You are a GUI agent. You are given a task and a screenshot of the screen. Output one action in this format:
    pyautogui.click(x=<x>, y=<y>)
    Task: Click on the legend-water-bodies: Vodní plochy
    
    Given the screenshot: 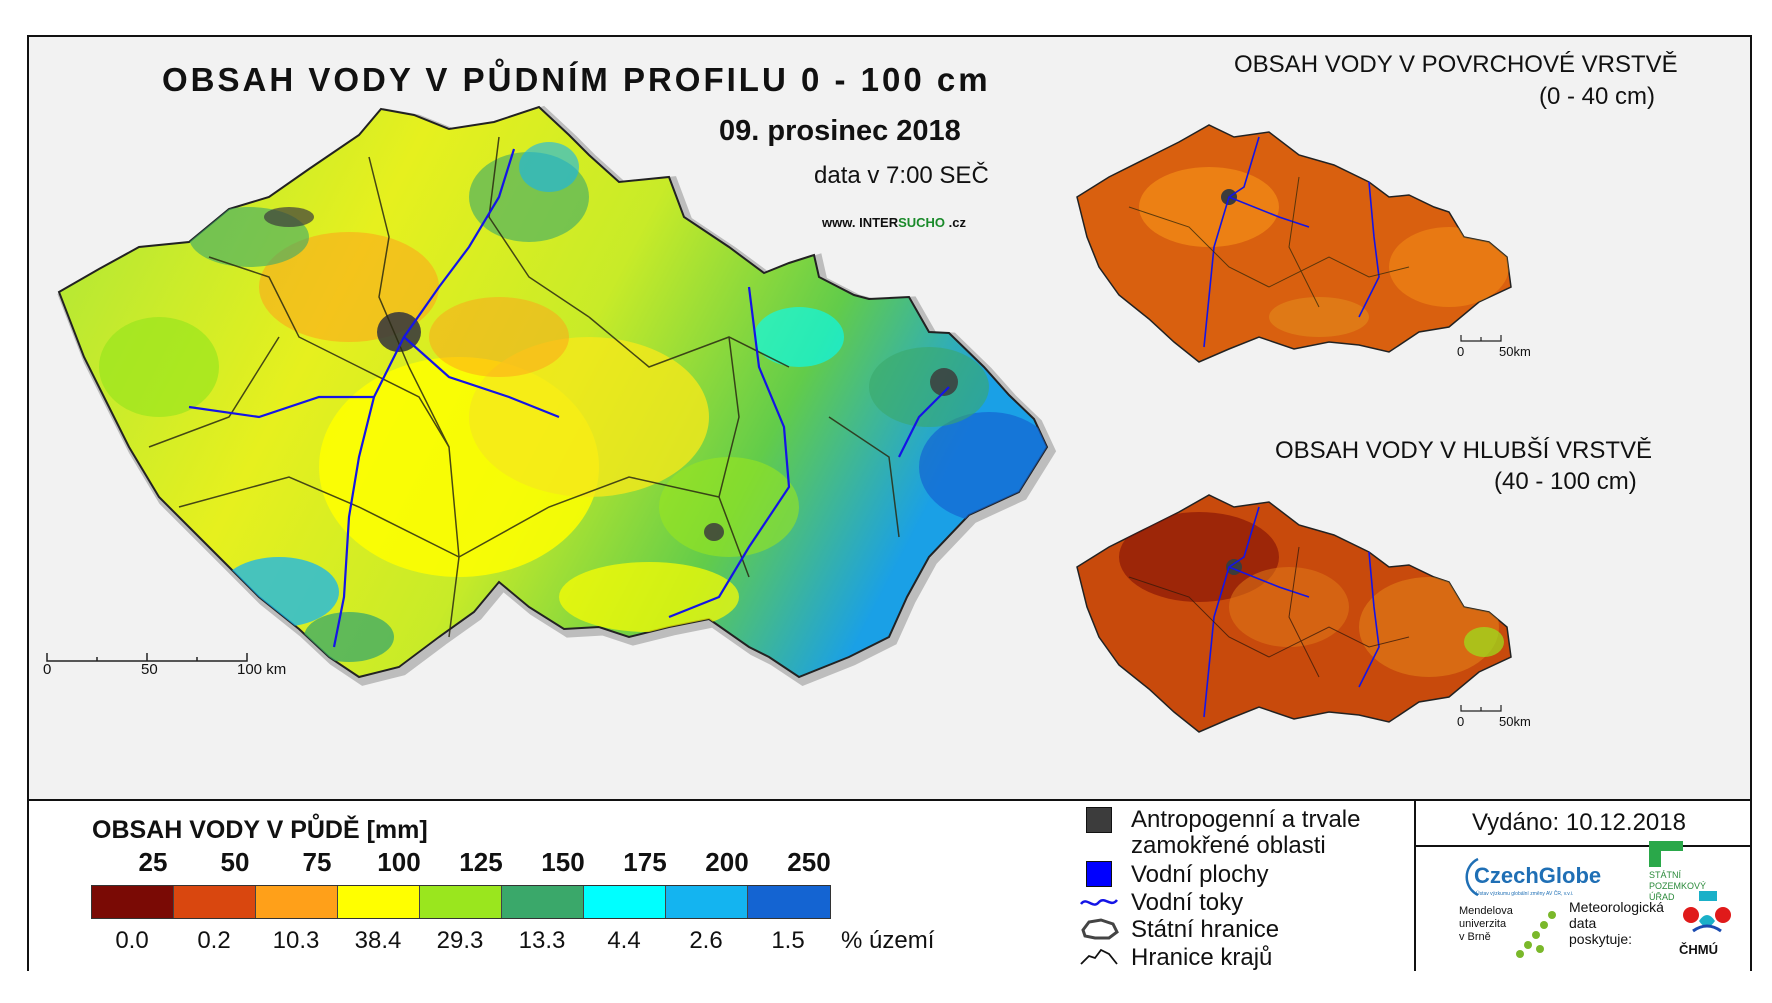 What is the action you would take?
    pyautogui.click(x=1173, y=875)
    